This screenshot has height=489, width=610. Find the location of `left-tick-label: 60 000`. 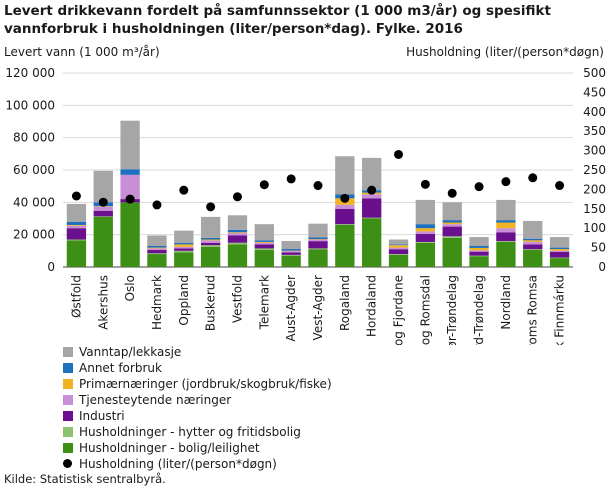

left-tick-label: 60 000 is located at coordinates (34, 170).